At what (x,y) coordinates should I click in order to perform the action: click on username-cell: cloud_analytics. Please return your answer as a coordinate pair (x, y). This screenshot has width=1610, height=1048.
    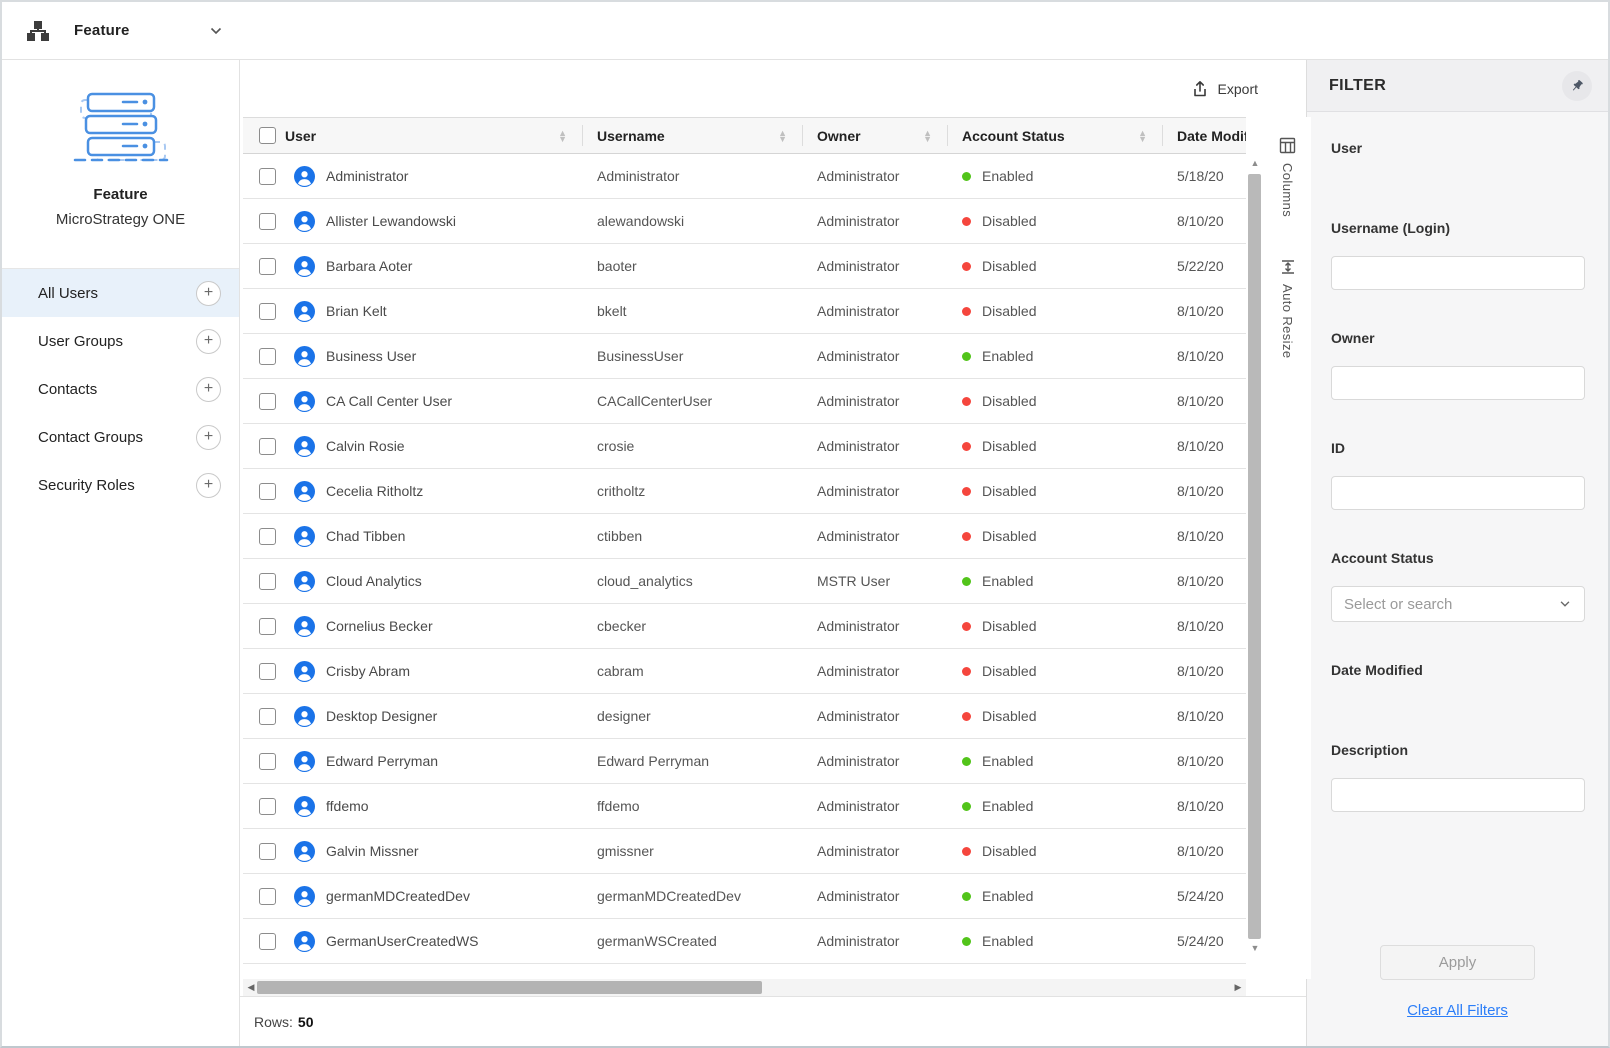
    Looking at the image, I should click on (645, 581).